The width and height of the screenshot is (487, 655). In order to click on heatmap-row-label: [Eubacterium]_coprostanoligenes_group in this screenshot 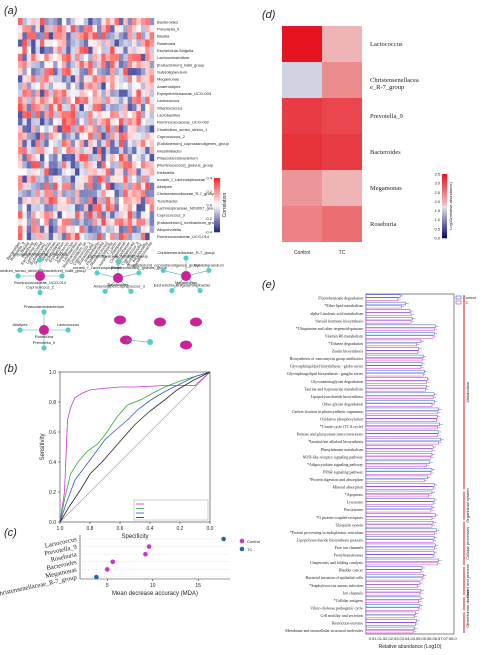, I will do `click(193, 143)`.